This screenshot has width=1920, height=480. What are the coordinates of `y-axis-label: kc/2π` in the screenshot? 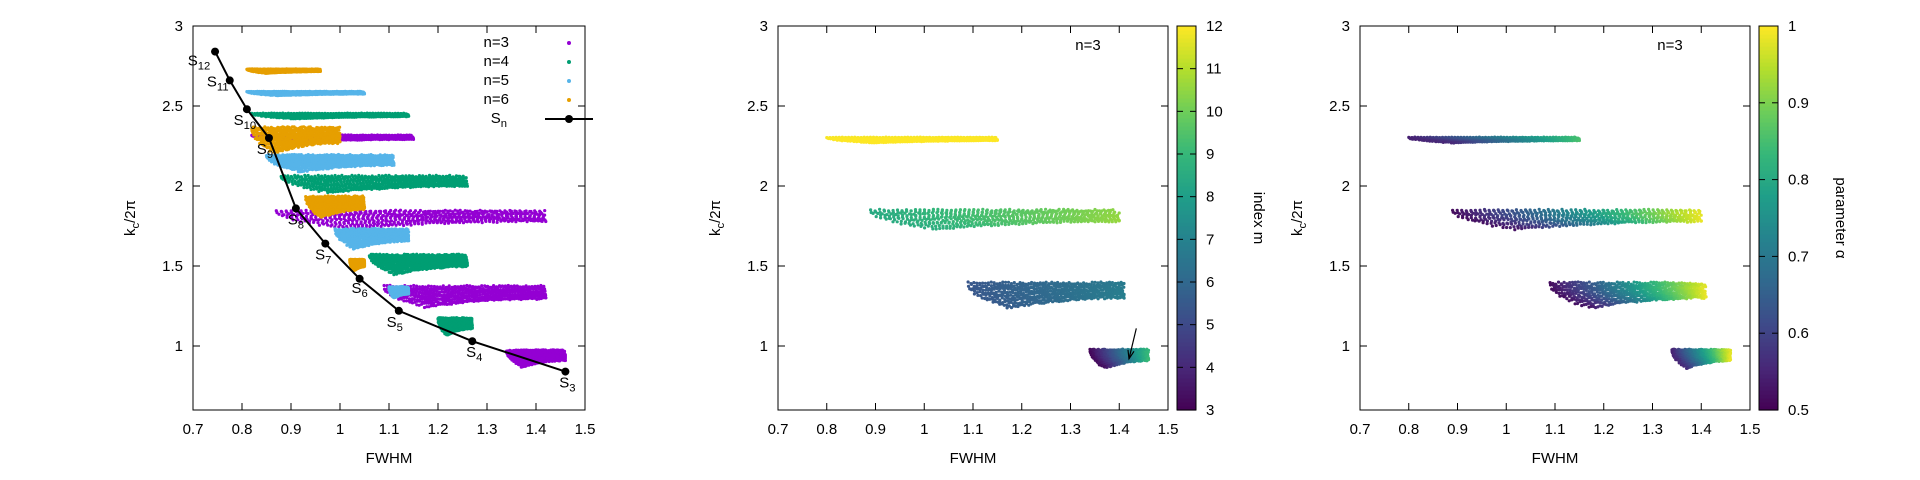 It's located at (132, 218).